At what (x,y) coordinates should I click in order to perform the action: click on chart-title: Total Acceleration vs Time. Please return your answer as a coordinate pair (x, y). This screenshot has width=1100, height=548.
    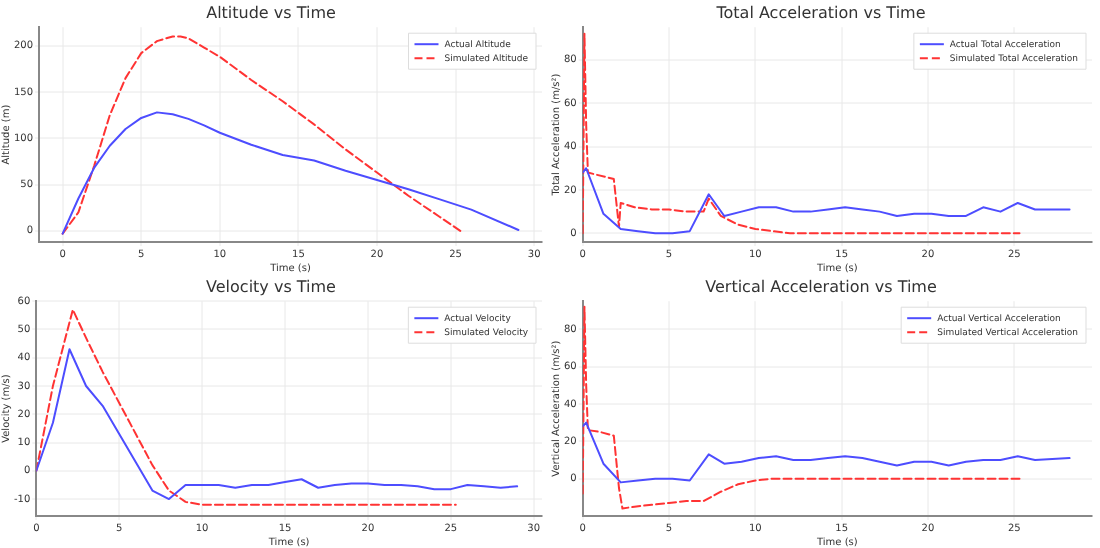
    Looking at the image, I should click on (820, 12).